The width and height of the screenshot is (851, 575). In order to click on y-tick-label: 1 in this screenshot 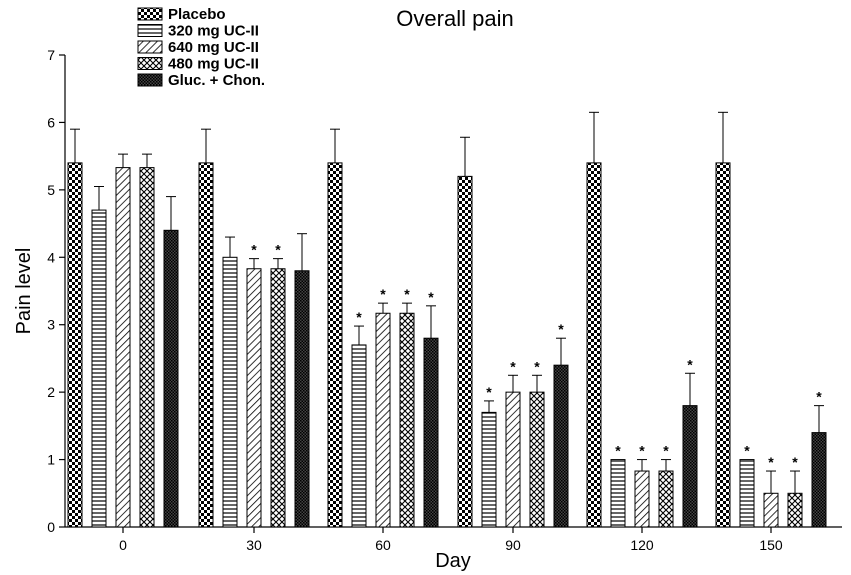, I will do `click(51, 460)`.